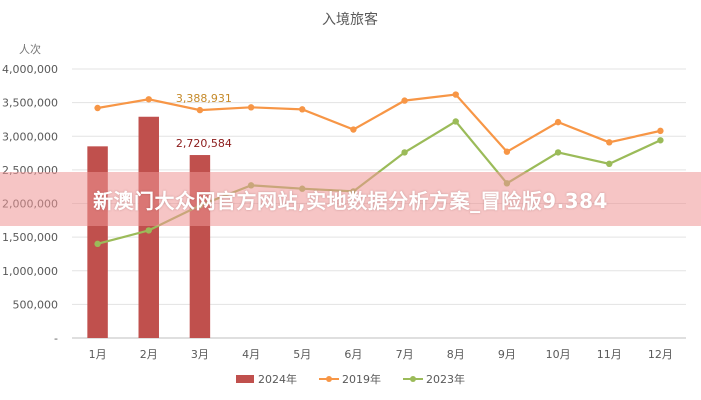 The height and width of the screenshot is (400, 701). Describe the element at coordinates (404, 152) in the screenshot. I see `point-2023年-7月` at that location.